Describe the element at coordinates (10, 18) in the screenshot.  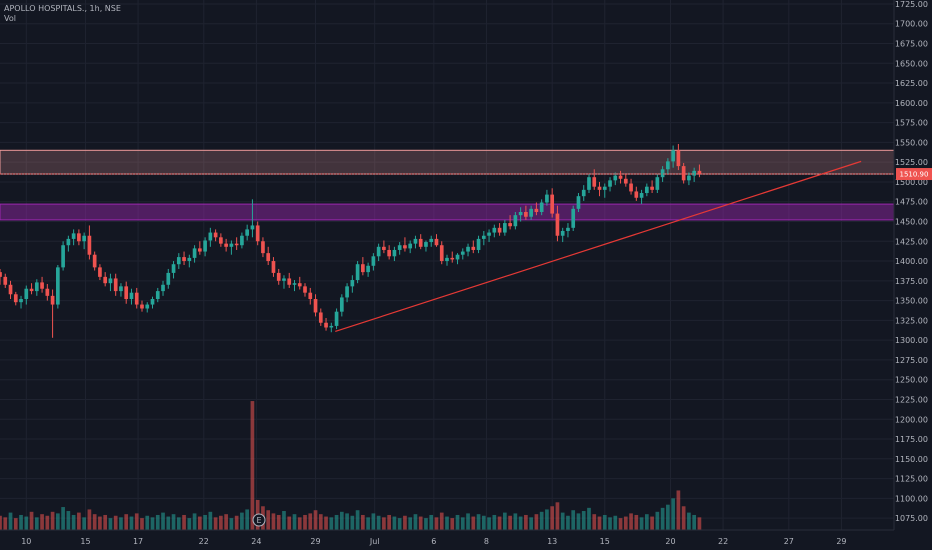
I see `volume-label: Vol` at that location.